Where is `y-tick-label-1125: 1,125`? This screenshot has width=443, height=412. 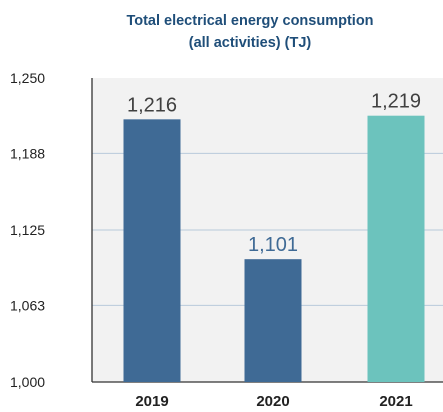
y-tick-label-1125: 1,125 is located at coordinates (27, 230).